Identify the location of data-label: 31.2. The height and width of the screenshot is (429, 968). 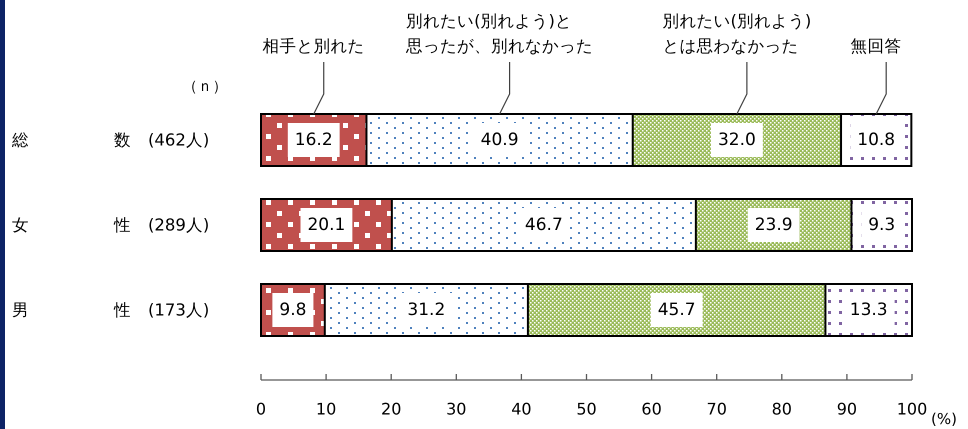
(426, 310).